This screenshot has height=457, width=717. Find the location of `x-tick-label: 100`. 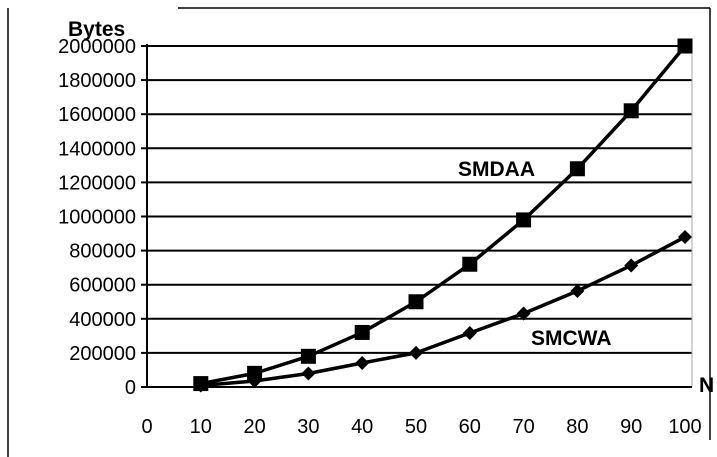

x-tick-label: 100 is located at coordinates (684, 427).